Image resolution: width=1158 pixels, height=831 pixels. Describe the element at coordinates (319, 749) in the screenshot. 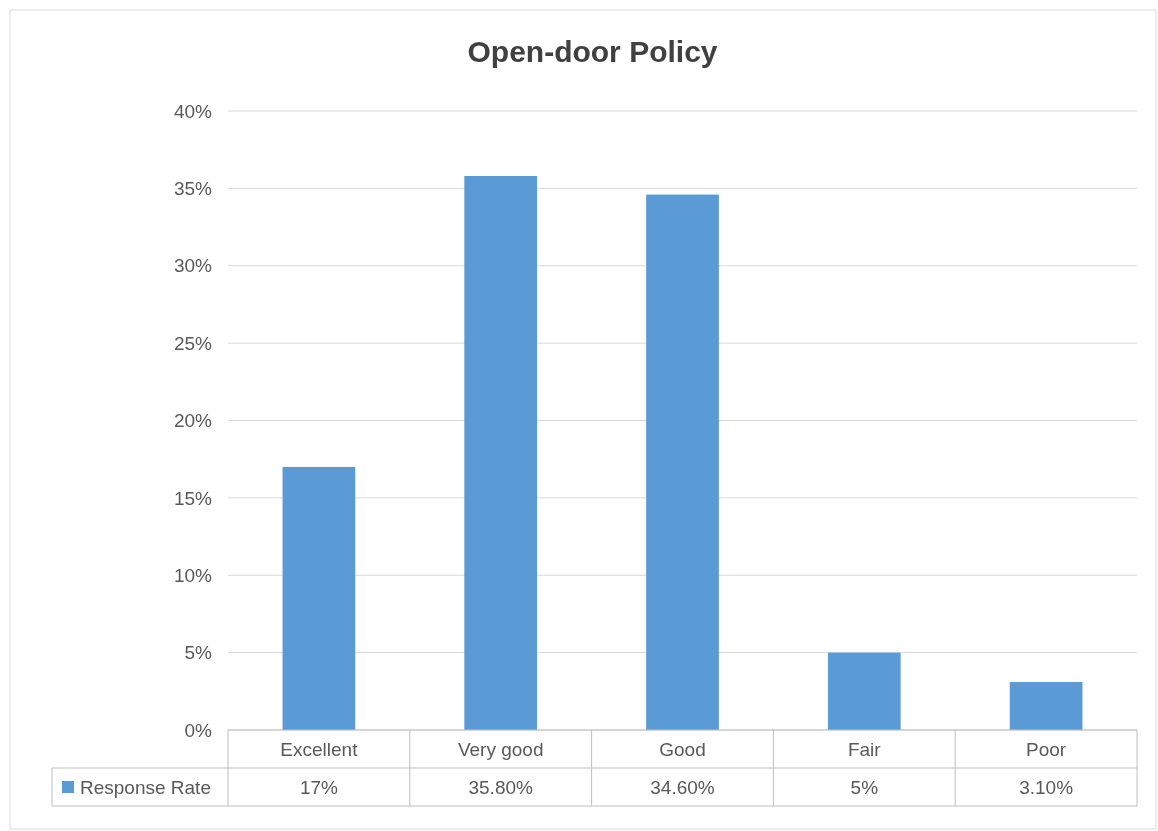

I see `x-tick-label: Excellent` at that location.